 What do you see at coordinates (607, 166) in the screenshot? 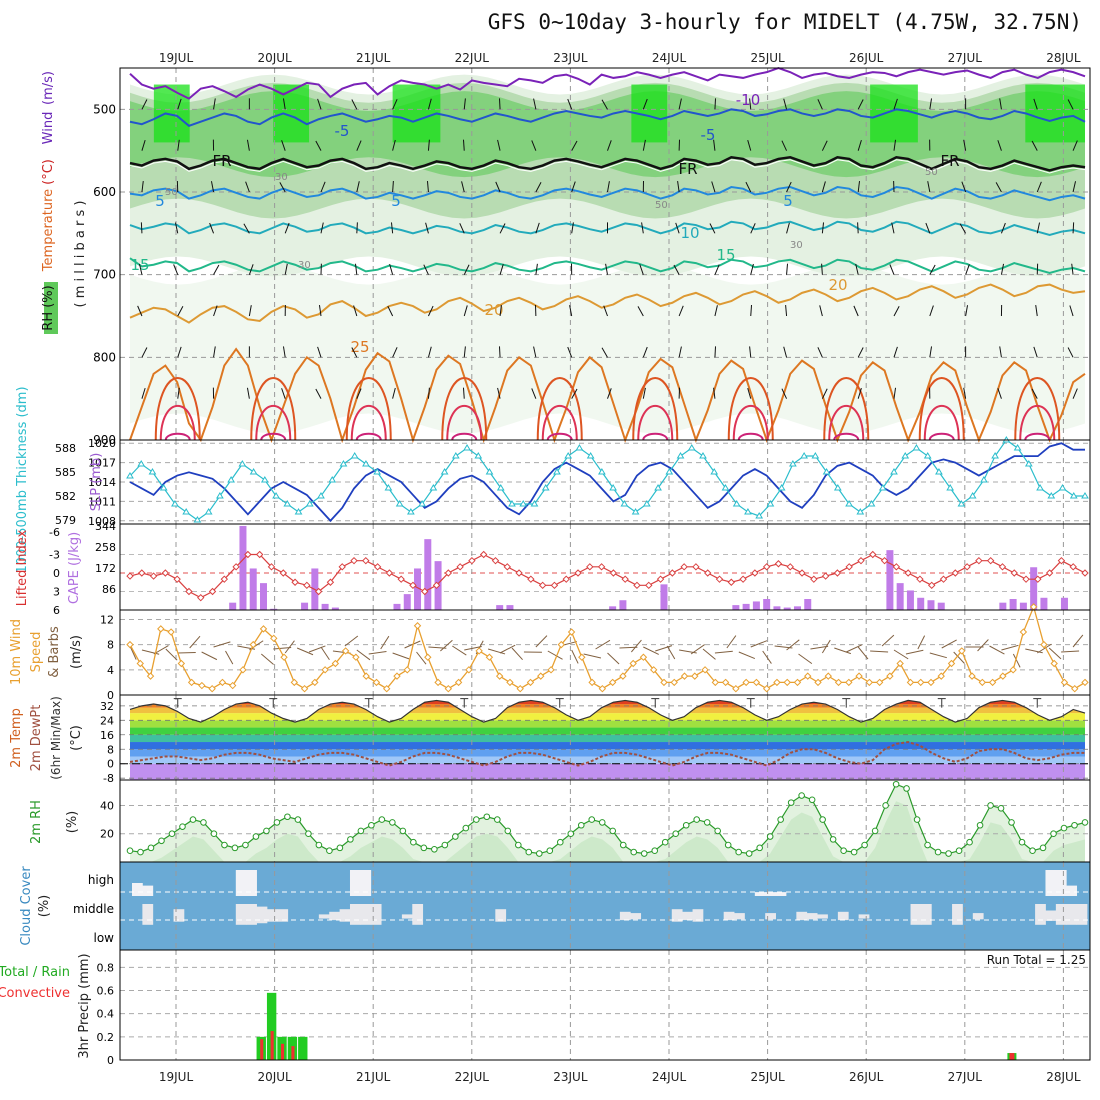
I see `freezing-level-inner` at bounding box center [607, 166].